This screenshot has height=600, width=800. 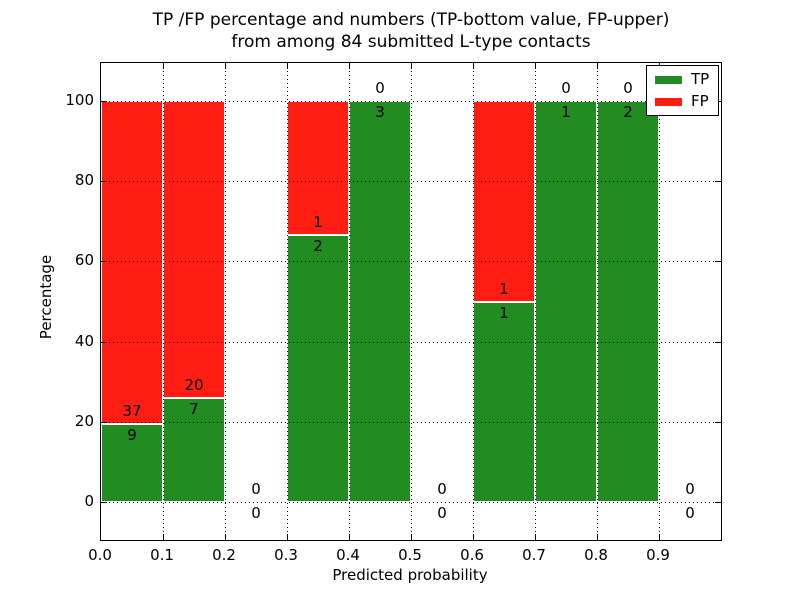 What do you see at coordinates (534, 555) in the screenshot?
I see `x-tick-label: 0.7` at bounding box center [534, 555].